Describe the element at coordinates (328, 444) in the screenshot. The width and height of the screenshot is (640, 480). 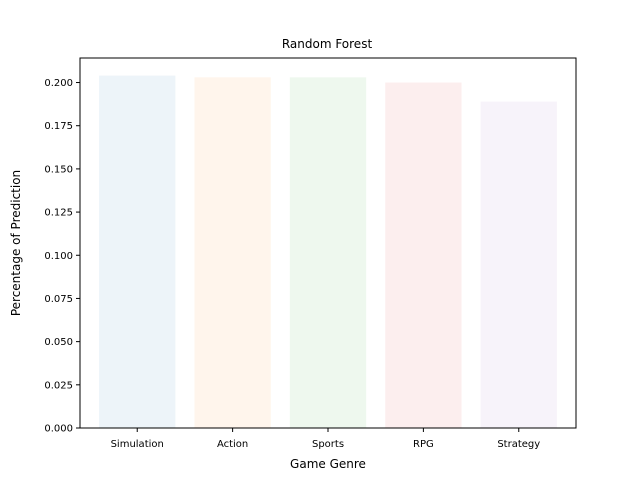
I see `x-tick-label: Sports` at that location.